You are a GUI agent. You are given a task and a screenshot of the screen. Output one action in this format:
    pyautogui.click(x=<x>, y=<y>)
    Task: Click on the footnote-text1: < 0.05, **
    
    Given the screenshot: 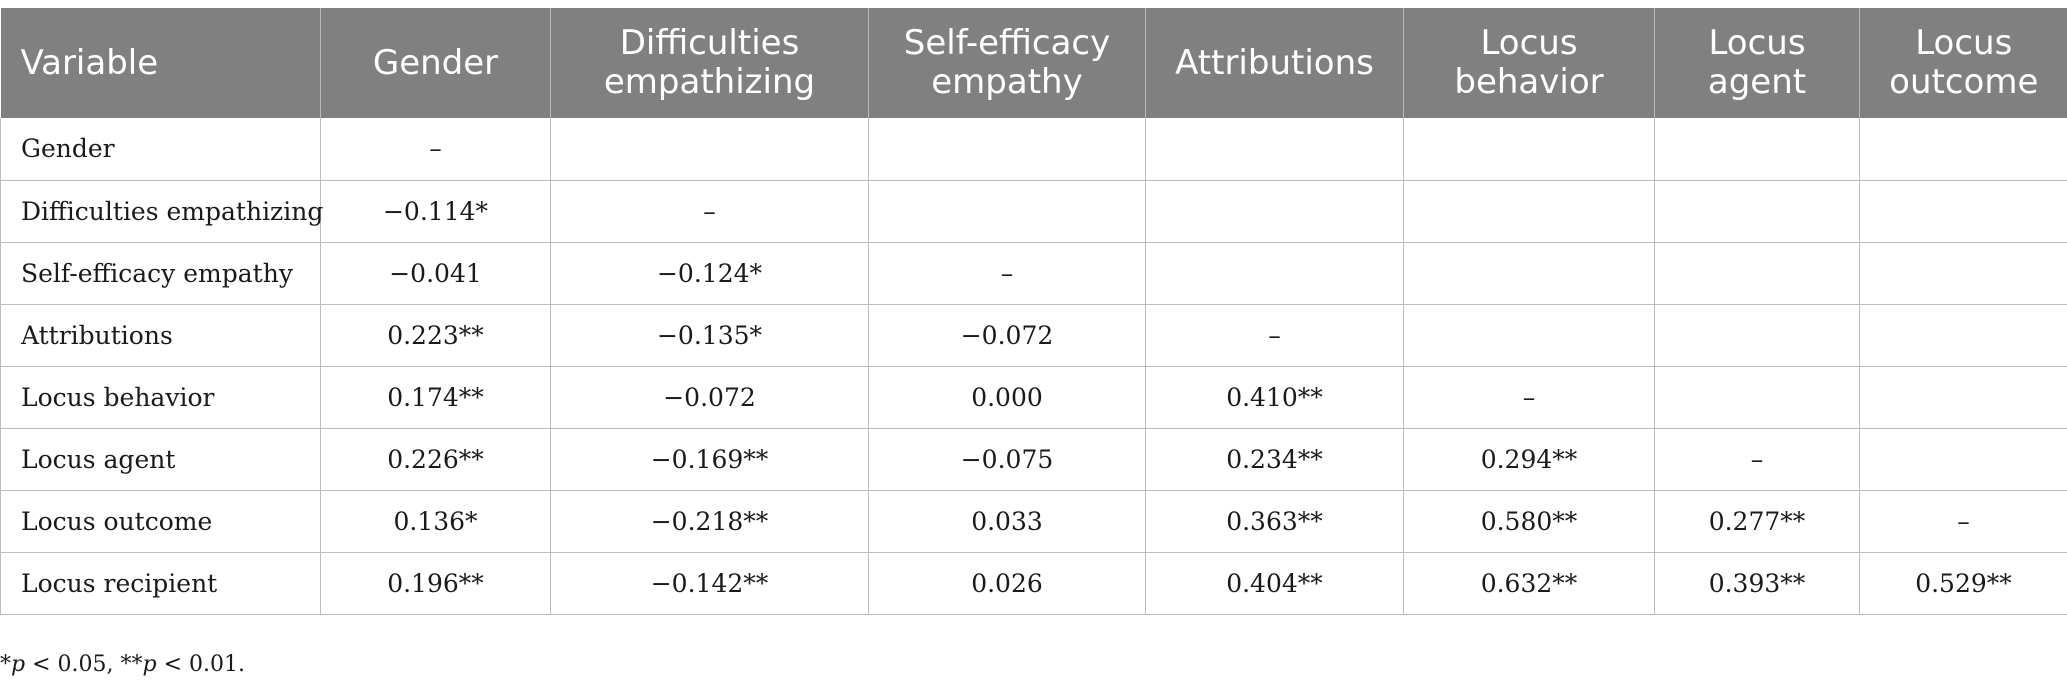 What is the action you would take?
    pyautogui.click(x=84, y=664)
    